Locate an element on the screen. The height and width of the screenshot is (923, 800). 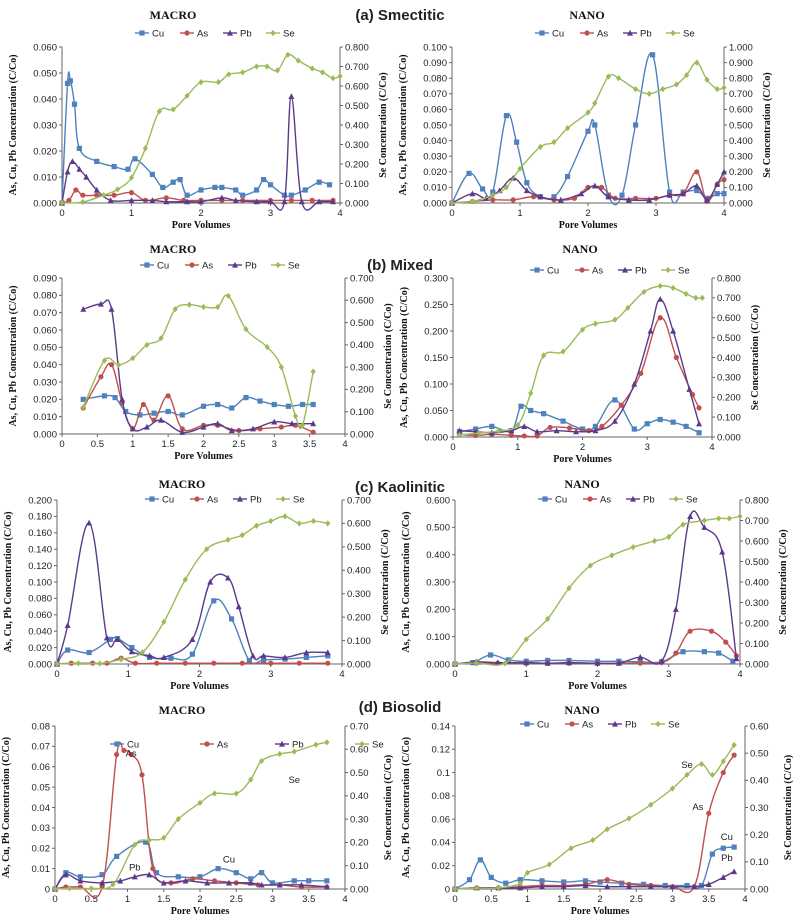
y-tick-label: 0.040 is located at coordinates (45, 365).